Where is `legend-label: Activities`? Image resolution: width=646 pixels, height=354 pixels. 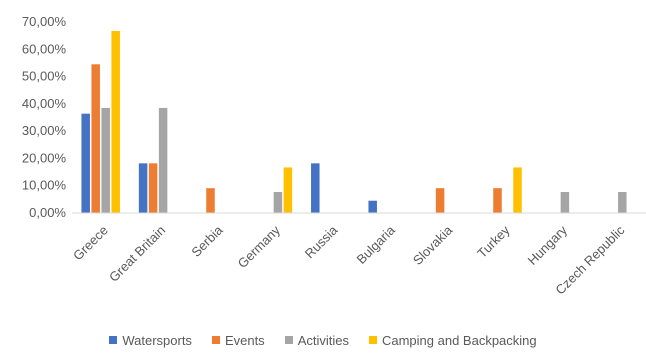
legend-label: Activities is located at coordinates (323, 340).